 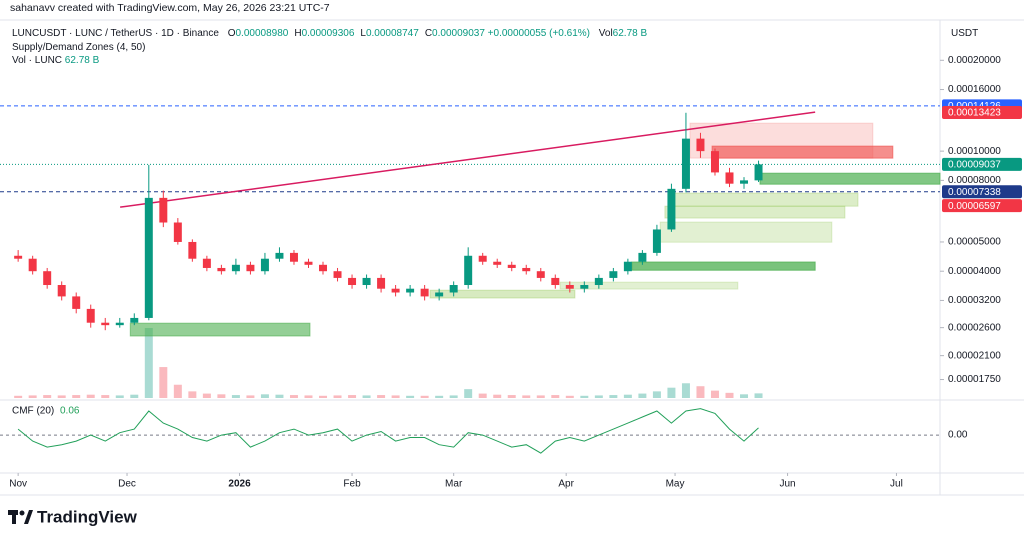 I want to click on y-tick-label: 0.00001750, so click(x=974, y=379).